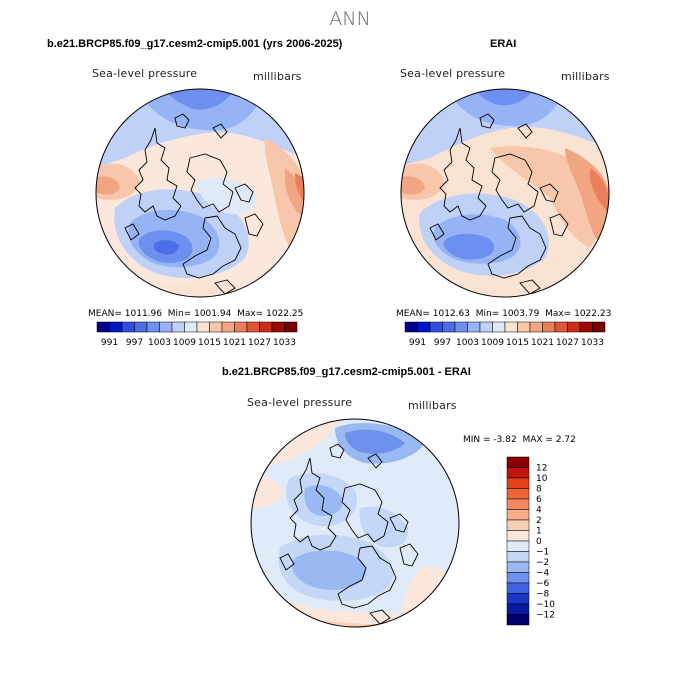 This screenshot has height=700, width=700. Describe the element at coordinates (350, 19) in the screenshot. I see `page-title: ANN` at that location.